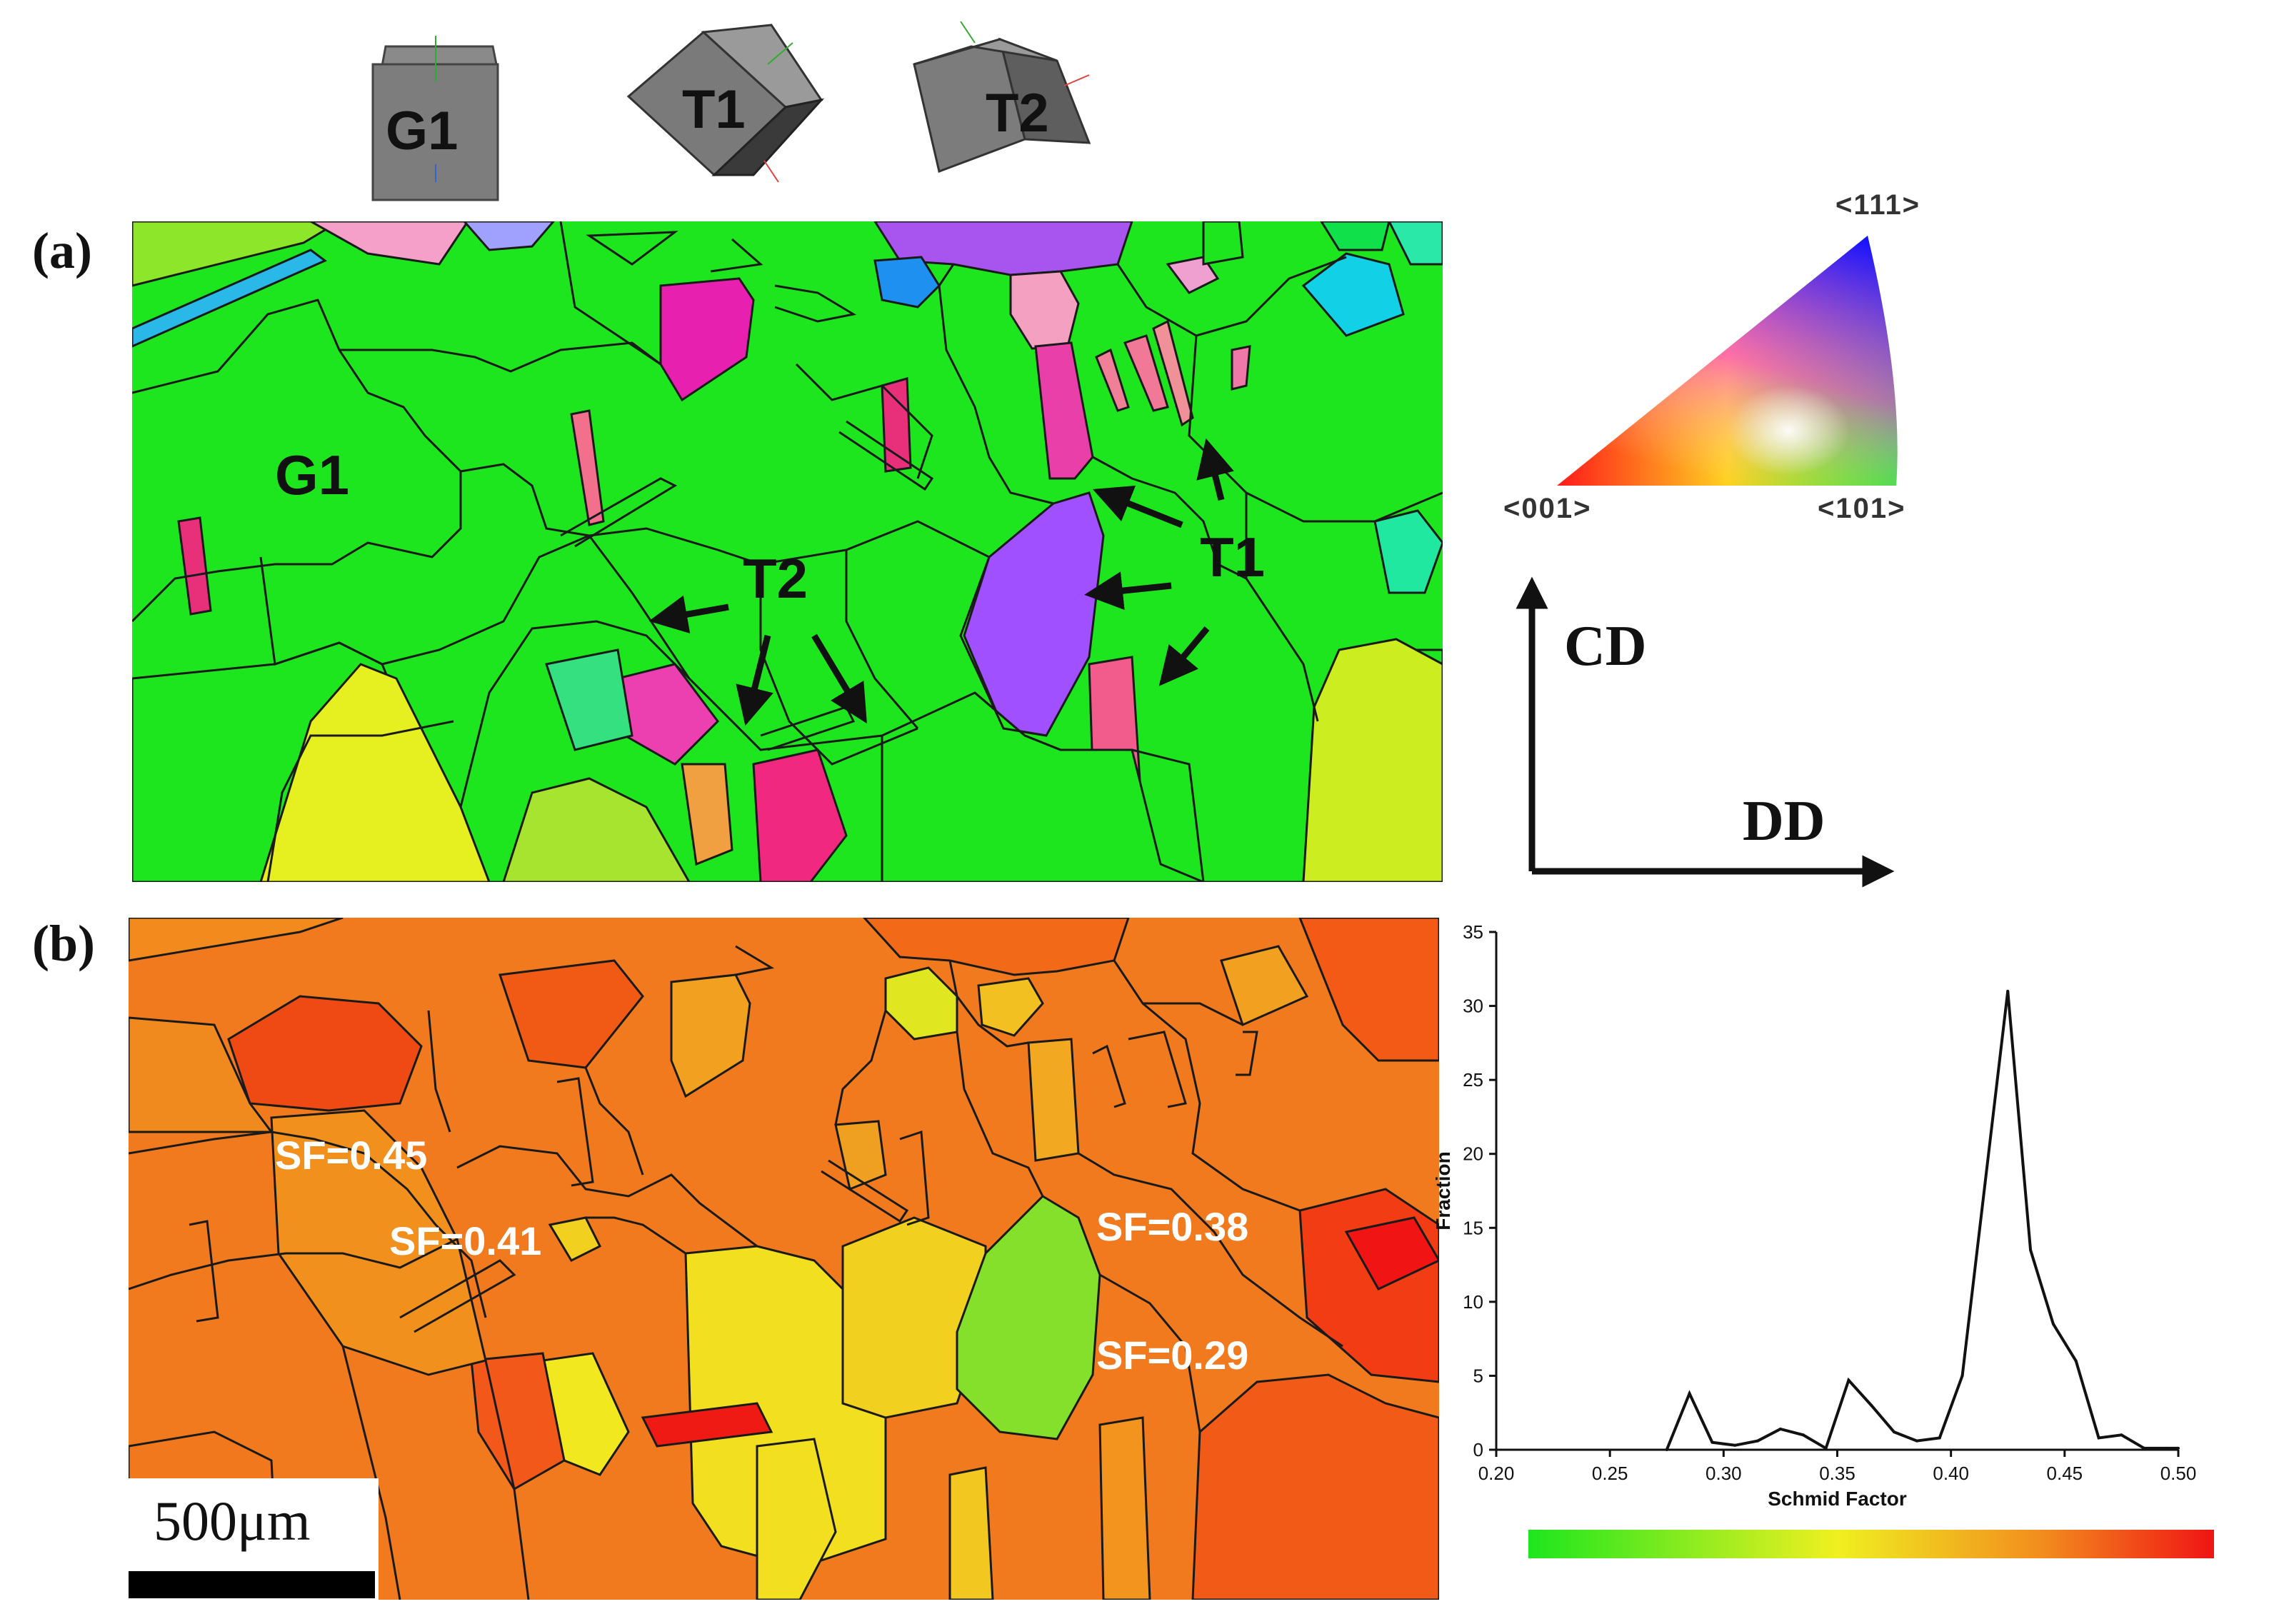 This screenshot has height=1624, width=2274. What do you see at coordinates (465, 1240) in the screenshot?
I see `sf-label-041: SF=0.41` at bounding box center [465, 1240].